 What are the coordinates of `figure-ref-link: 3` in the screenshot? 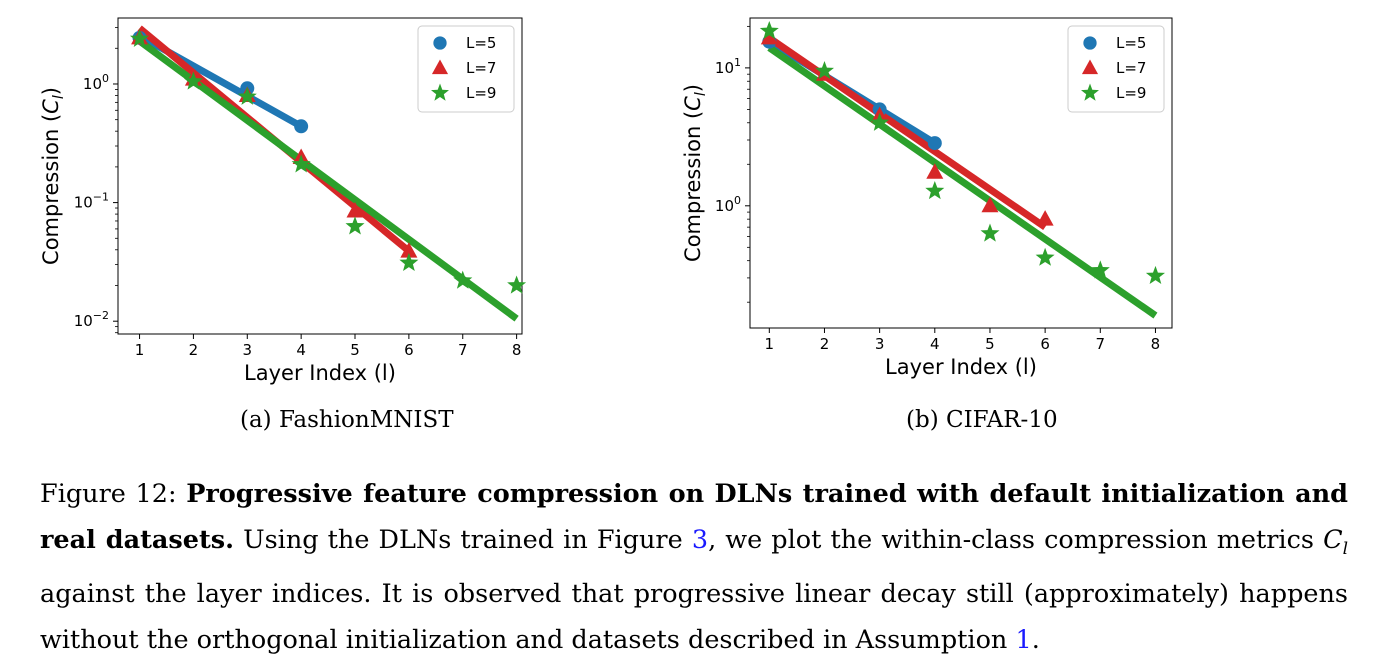 It's located at (700, 539).